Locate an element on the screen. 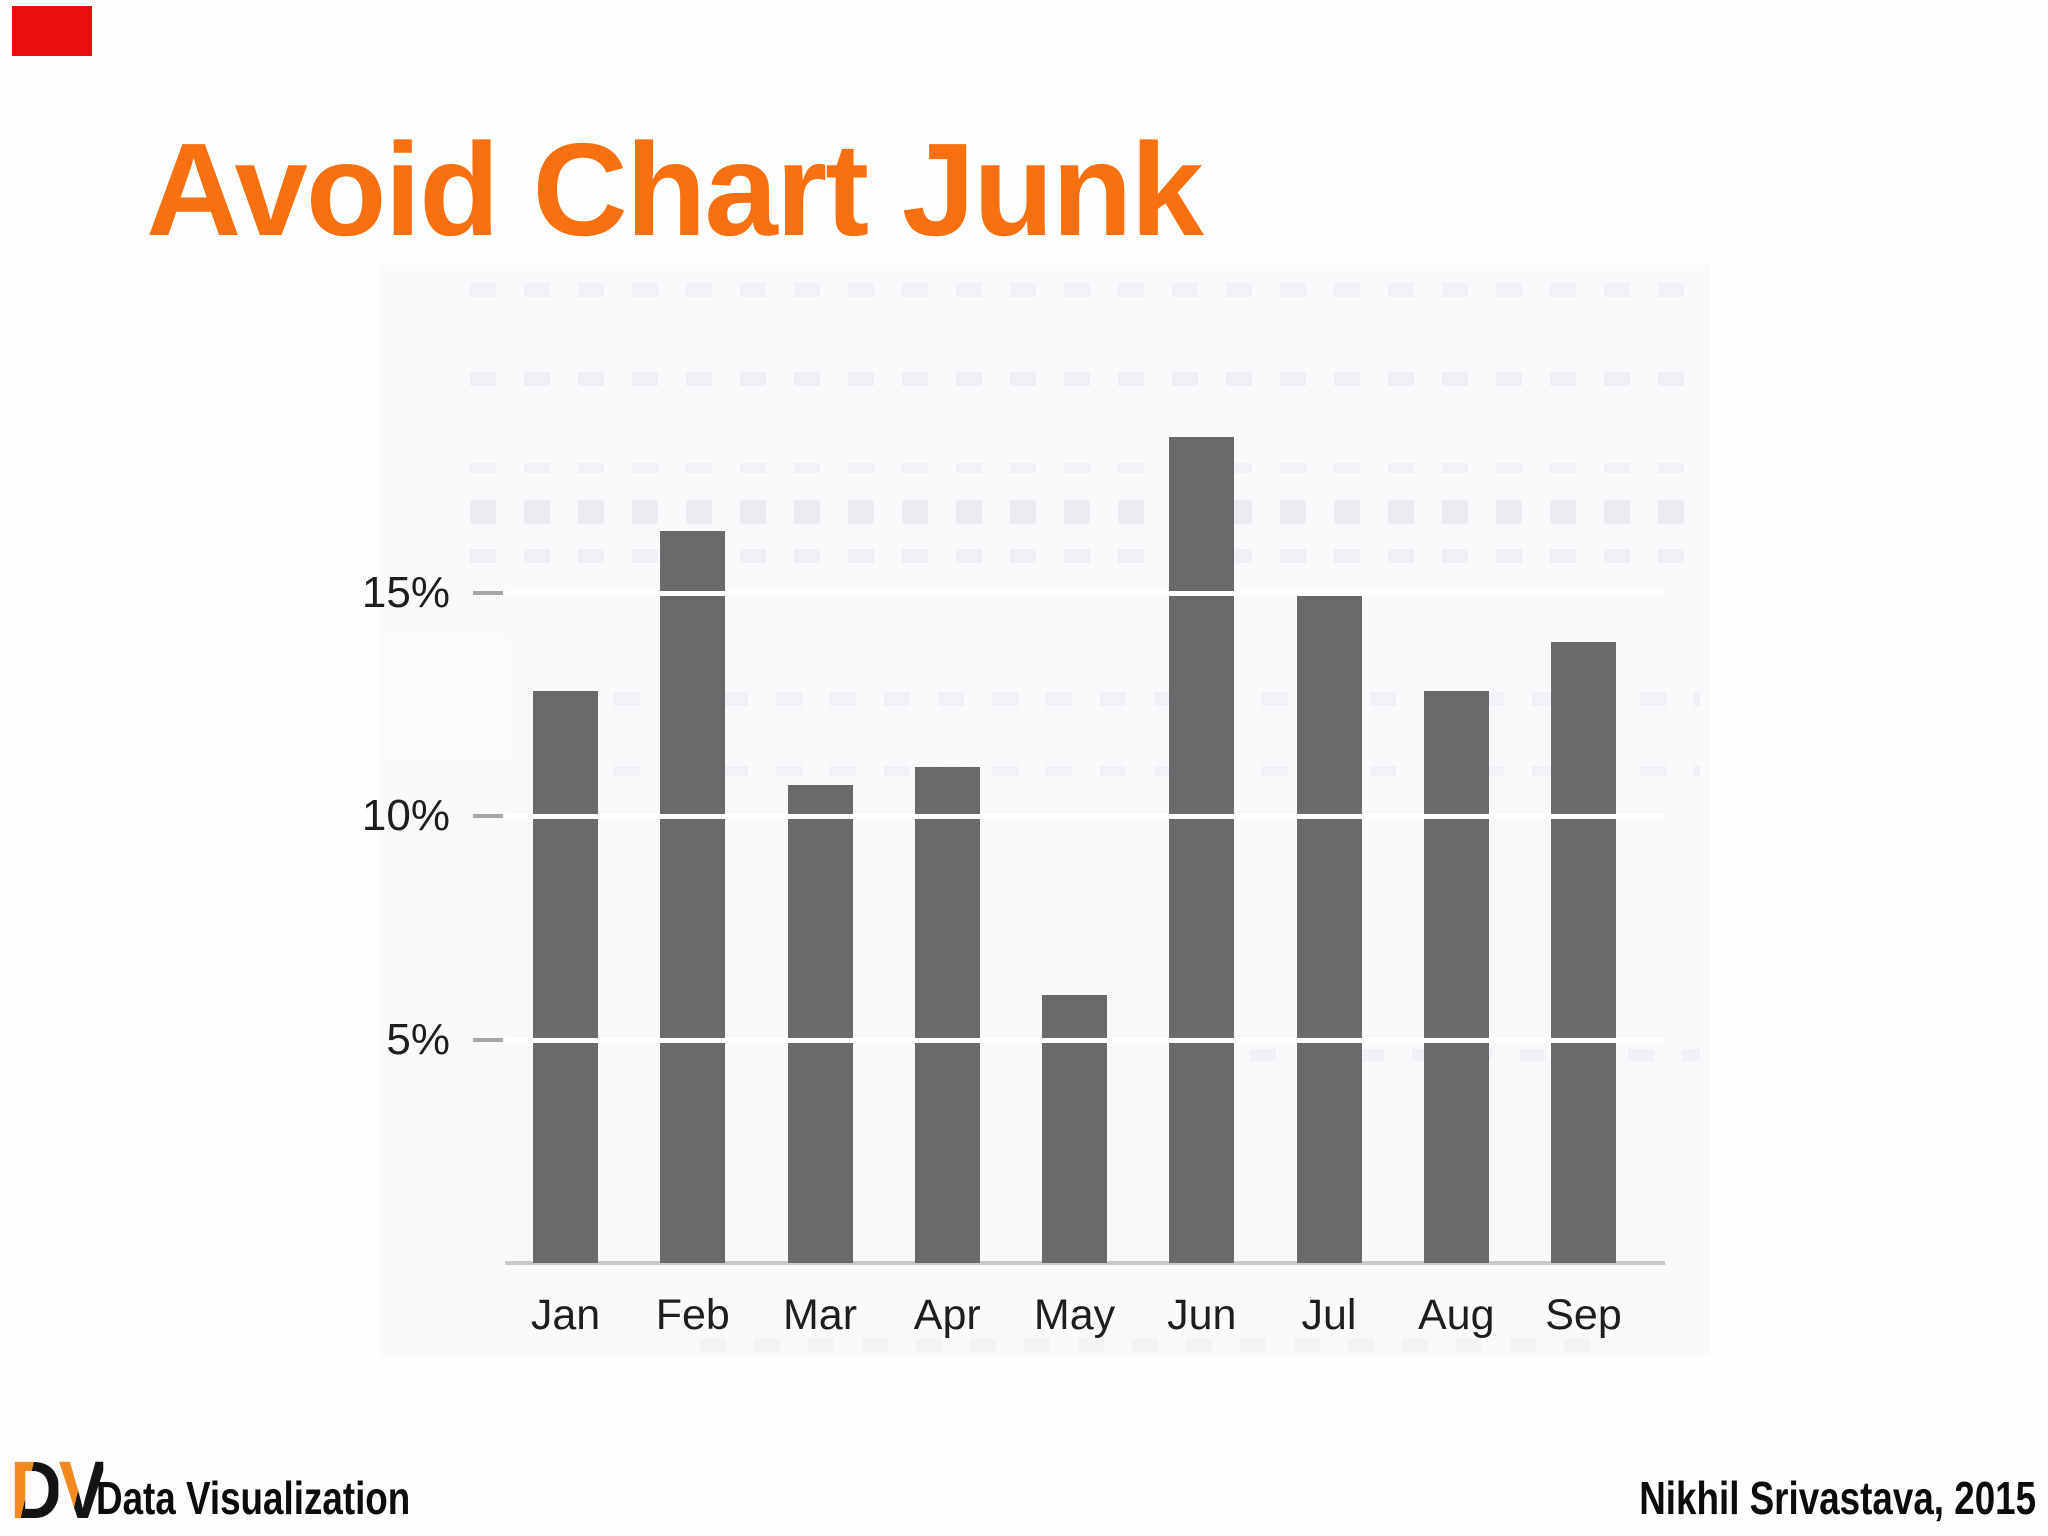  credit-label: Nikhil Srivastava, 2015 is located at coordinates (1837, 1498).